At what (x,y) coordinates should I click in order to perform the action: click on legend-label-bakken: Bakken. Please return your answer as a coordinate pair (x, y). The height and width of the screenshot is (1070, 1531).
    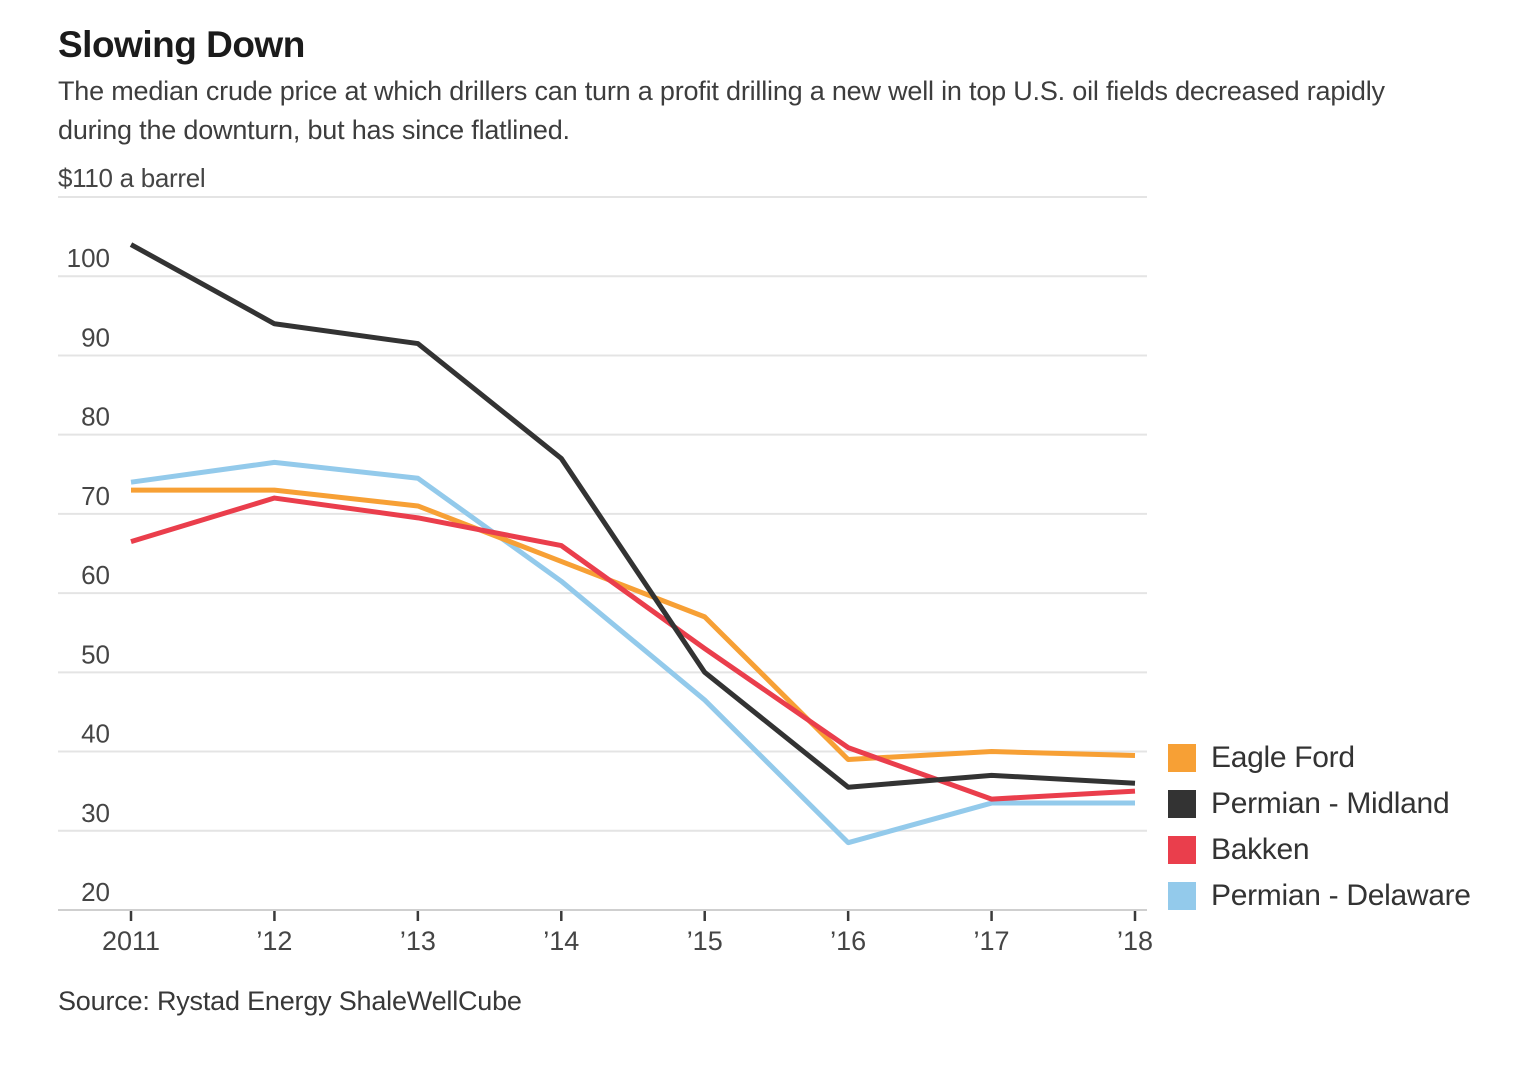
    Looking at the image, I should click on (1260, 849).